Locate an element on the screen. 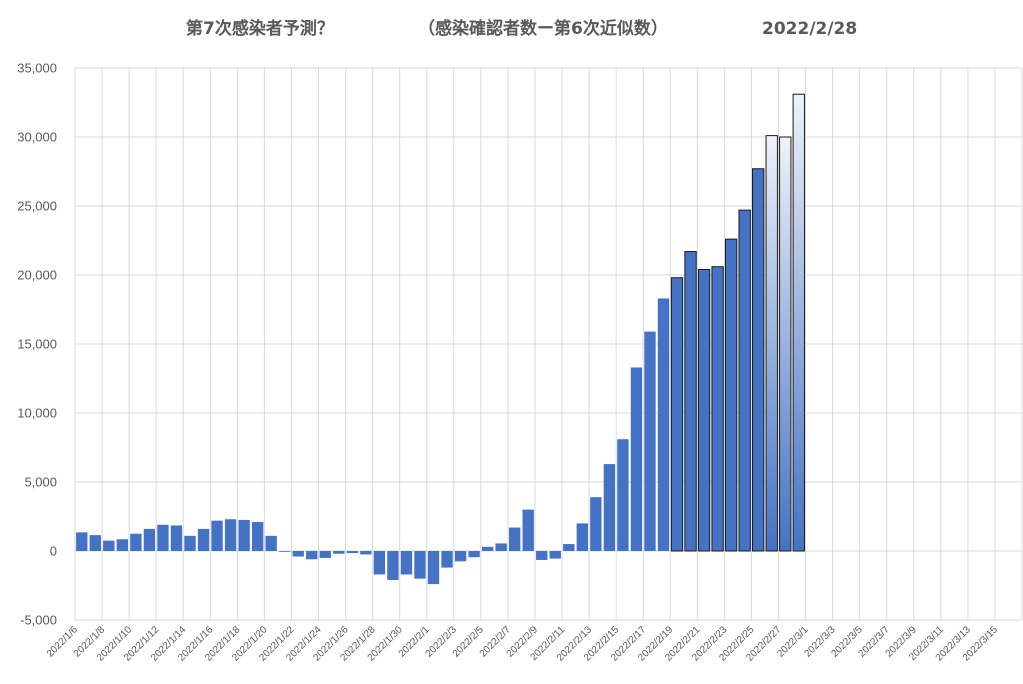 This screenshot has width=1023, height=684. y-tick-label: 0 is located at coordinates (53, 551).